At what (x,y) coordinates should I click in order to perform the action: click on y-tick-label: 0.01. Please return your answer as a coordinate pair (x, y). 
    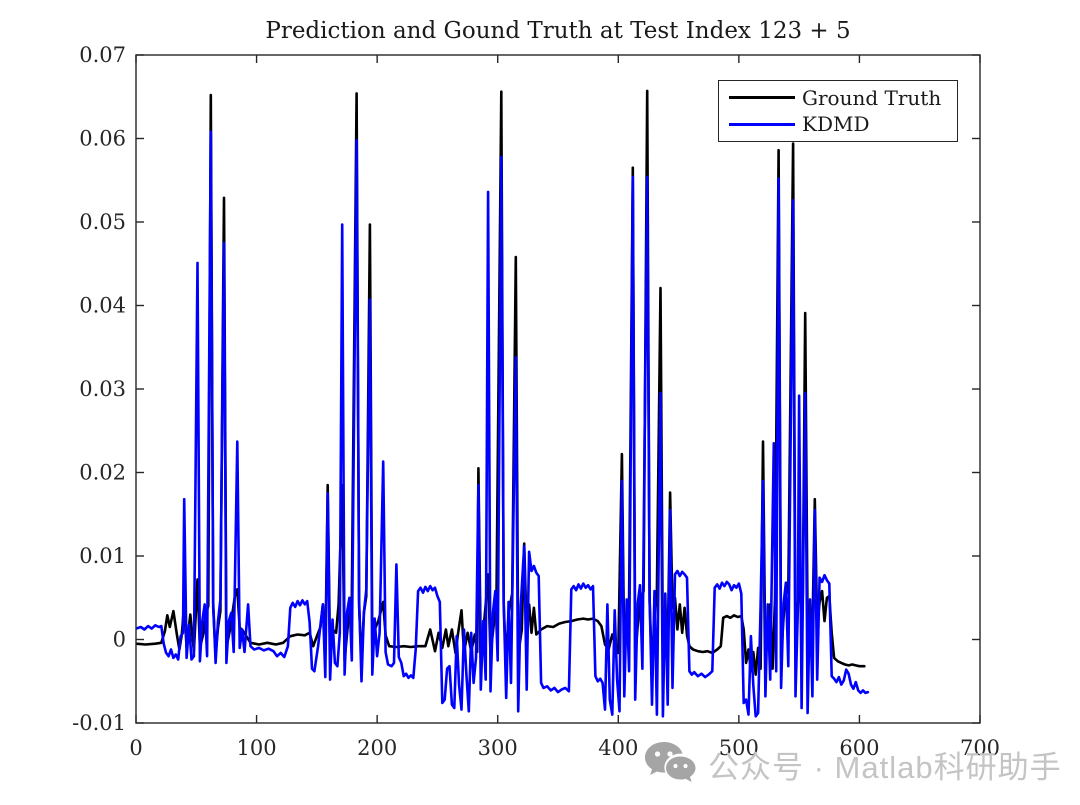
    Looking at the image, I should click on (102, 556).